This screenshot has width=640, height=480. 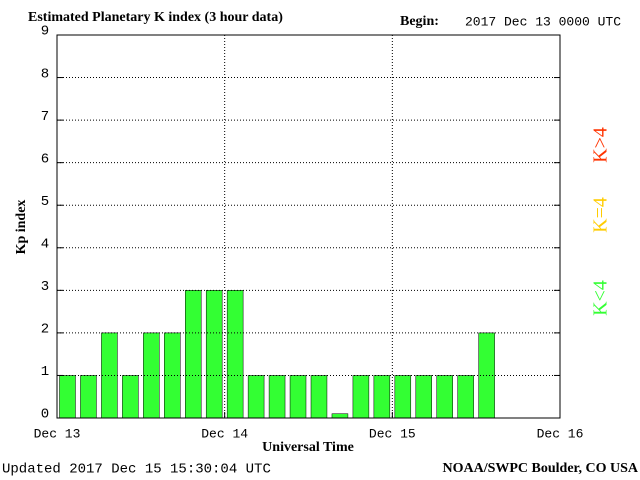 I want to click on y-tick-label: 8, so click(x=45, y=74).